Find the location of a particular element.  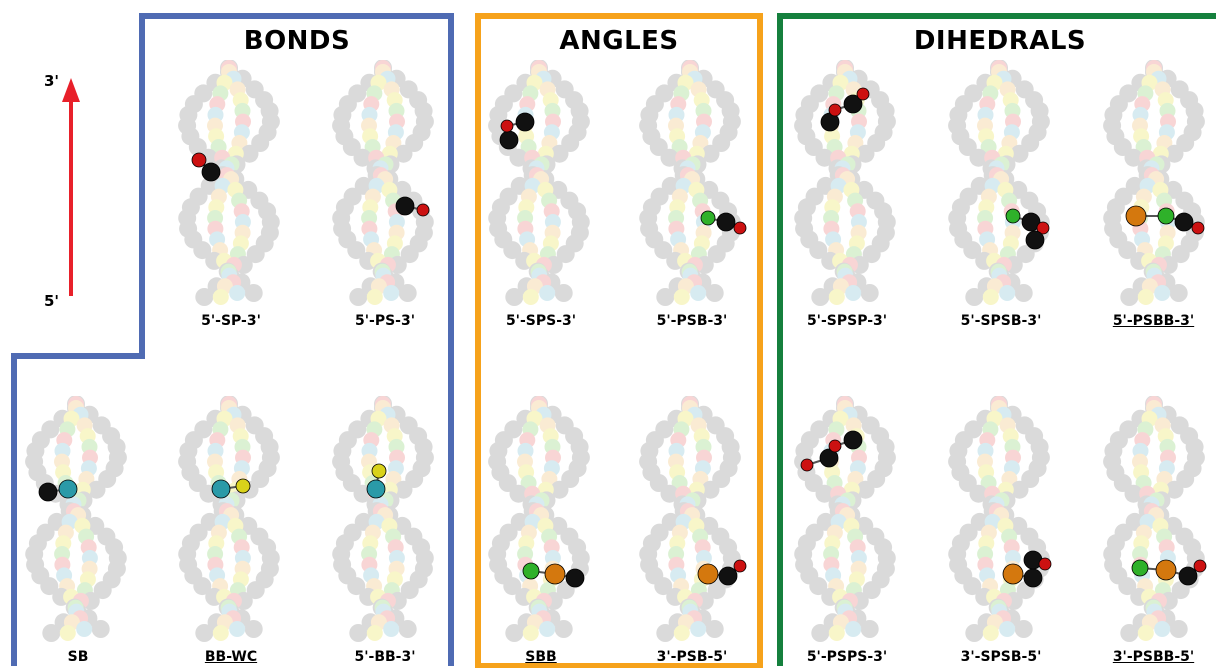

label-psbb5: 3'-PSBB-5' is located at coordinates (1153, 657).